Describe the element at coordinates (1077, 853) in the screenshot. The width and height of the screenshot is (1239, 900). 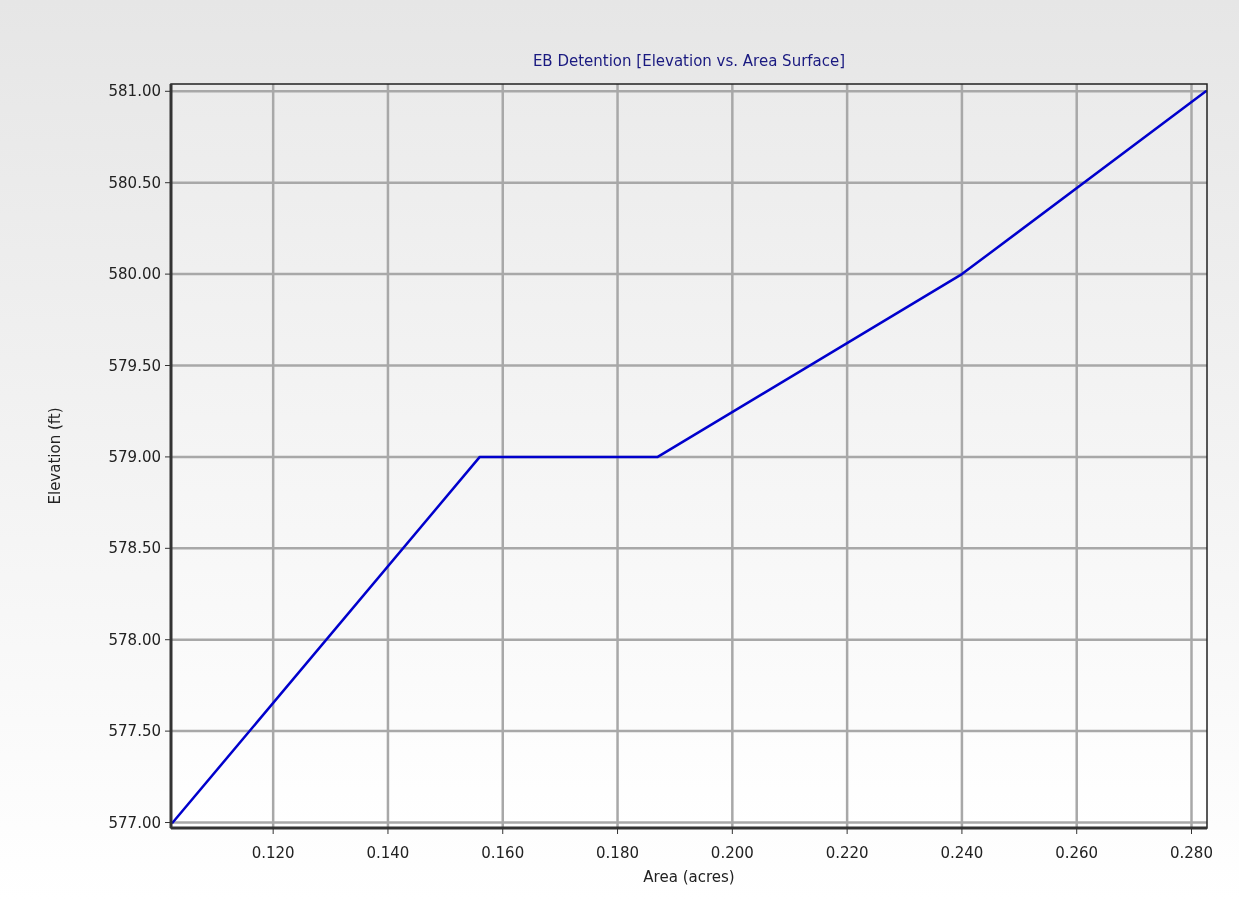
I see `x-tick-label: 0.260` at that location.